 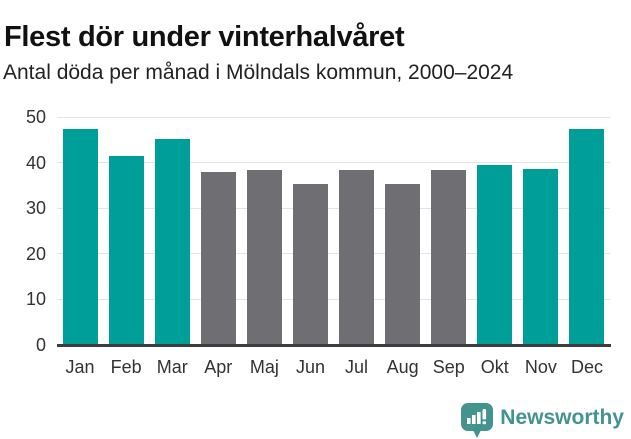 I want to click on bar-maj, so click(x=264, y=257).